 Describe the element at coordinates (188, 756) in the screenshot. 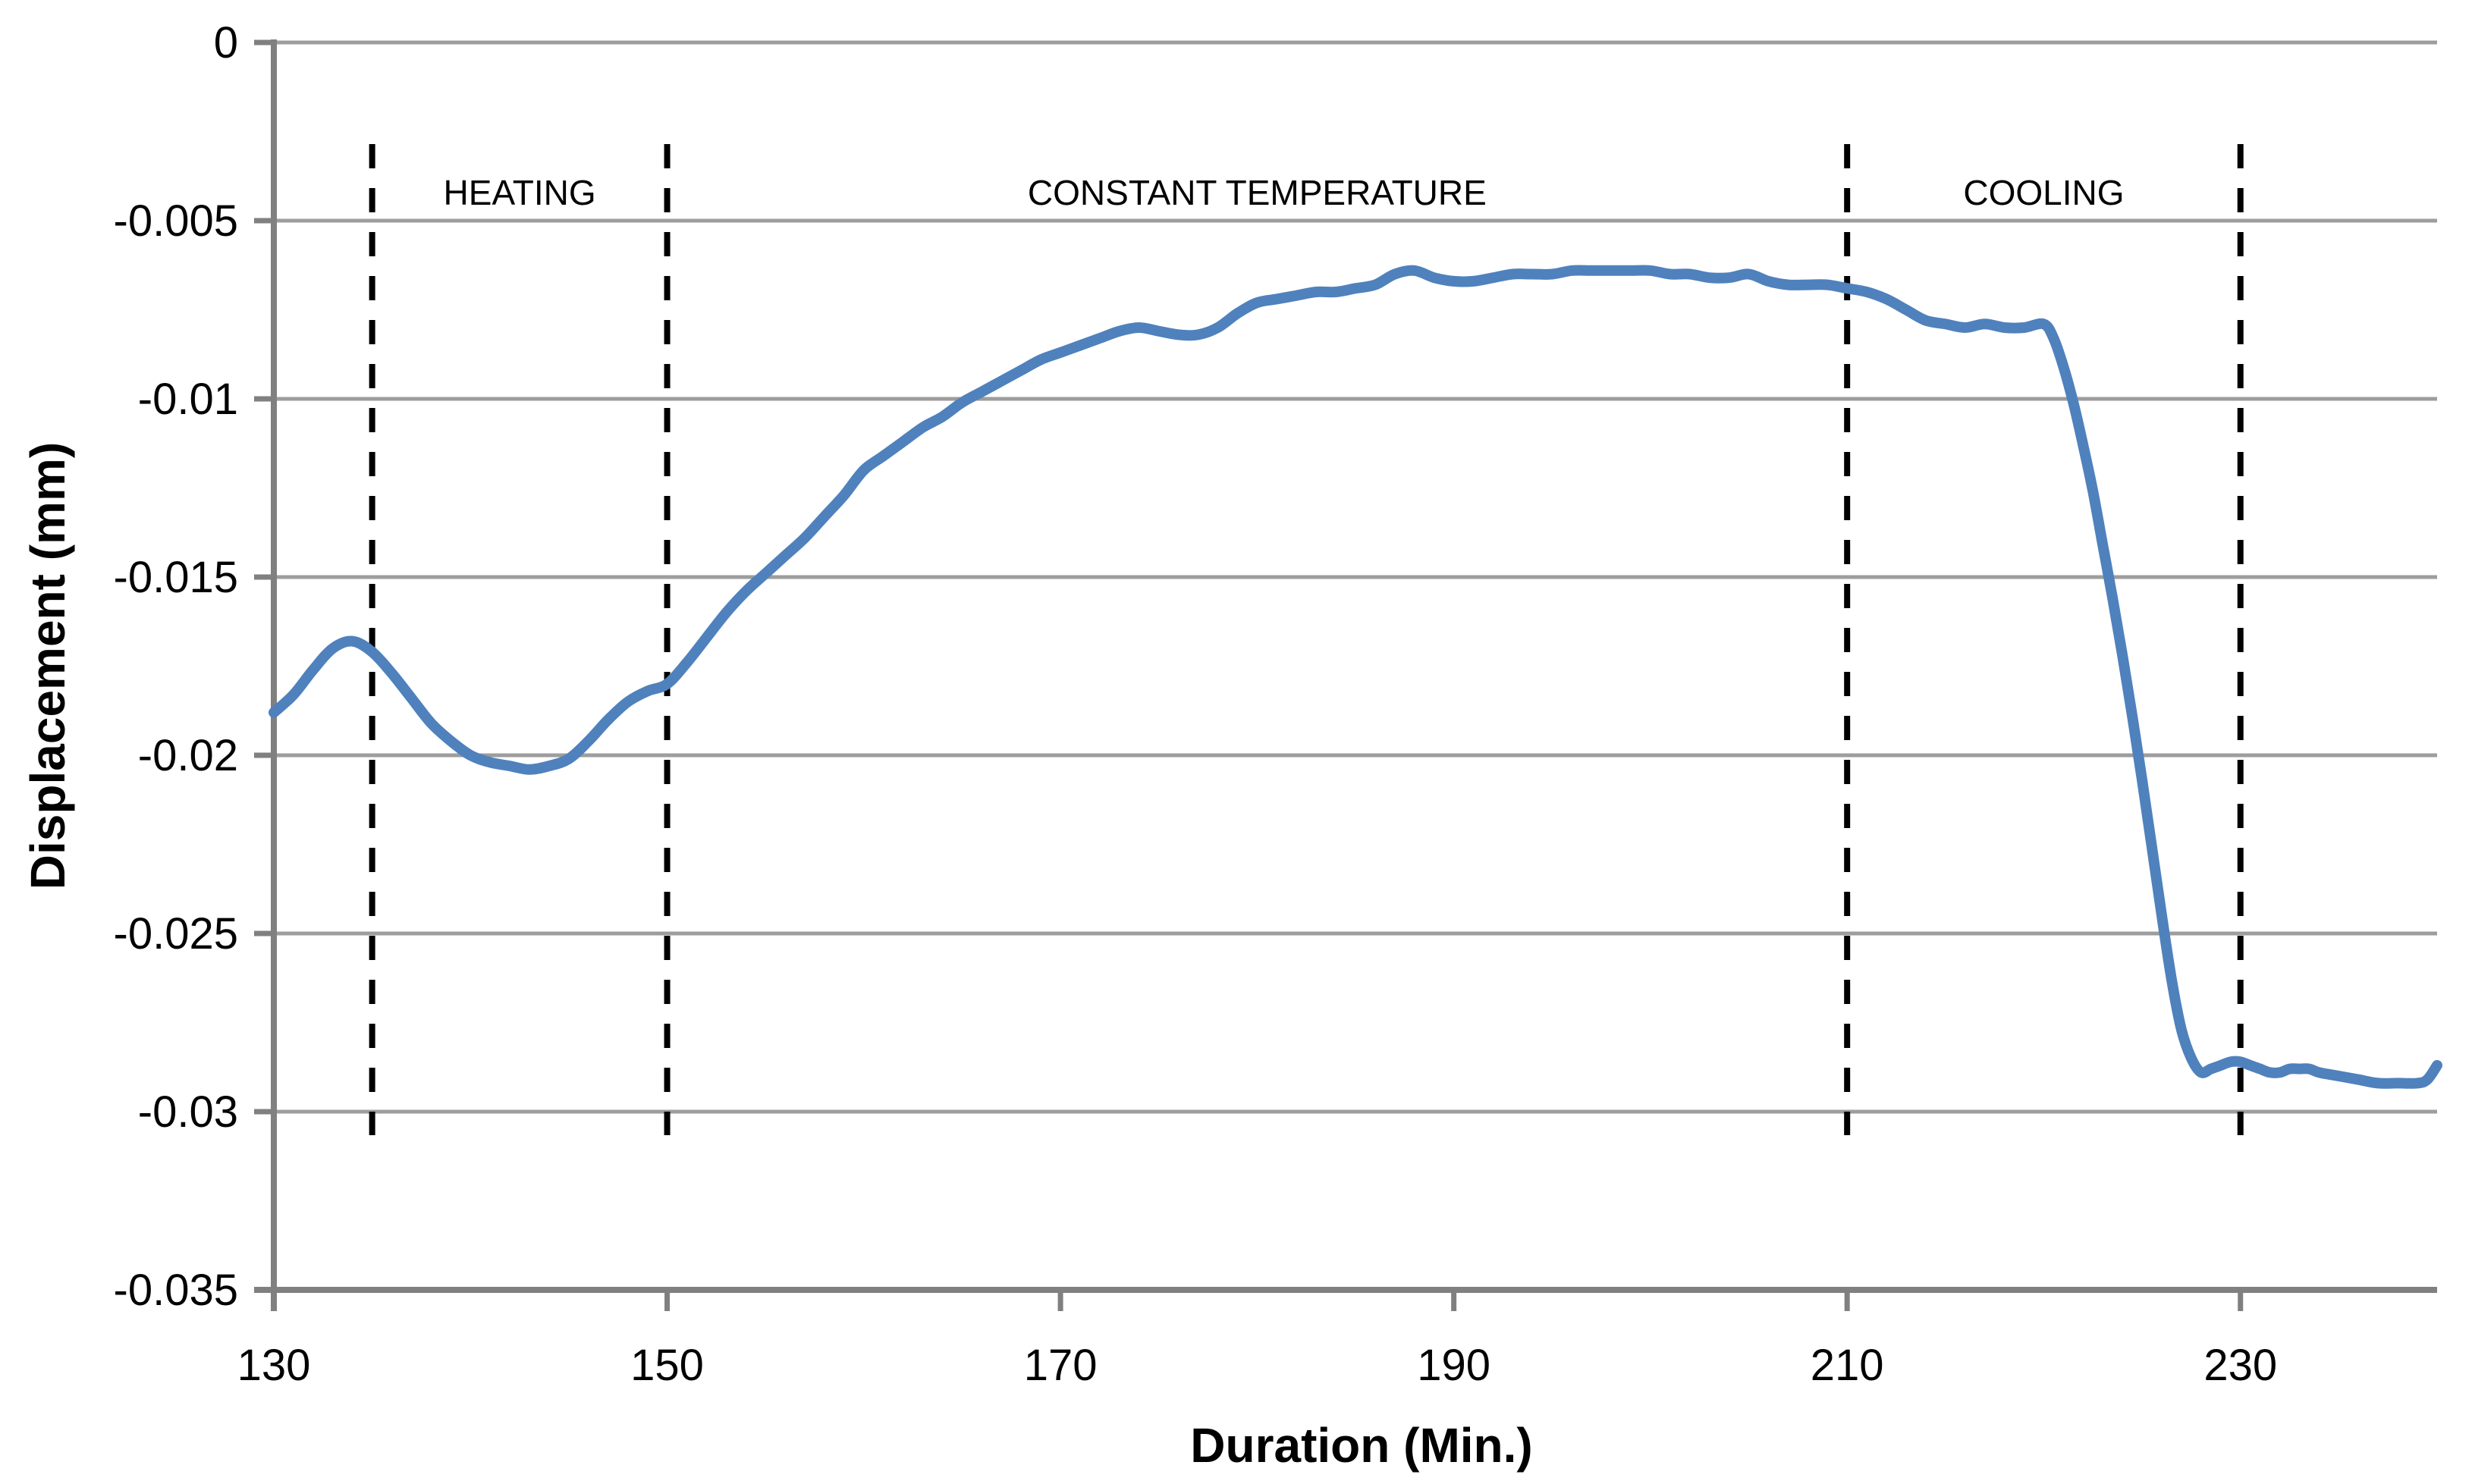

I see `y-tick-label: -0.02` at that location.